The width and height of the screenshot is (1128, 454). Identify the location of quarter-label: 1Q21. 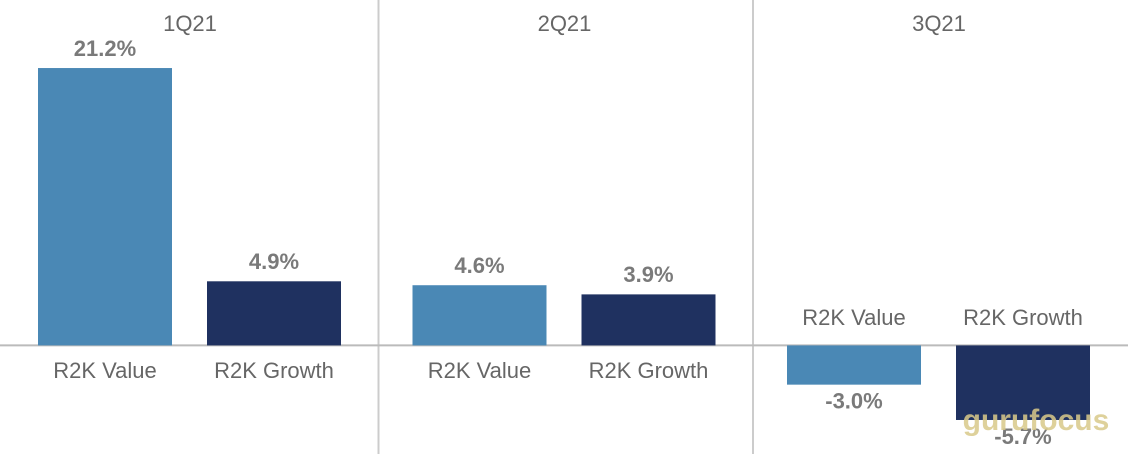
(190, 23).